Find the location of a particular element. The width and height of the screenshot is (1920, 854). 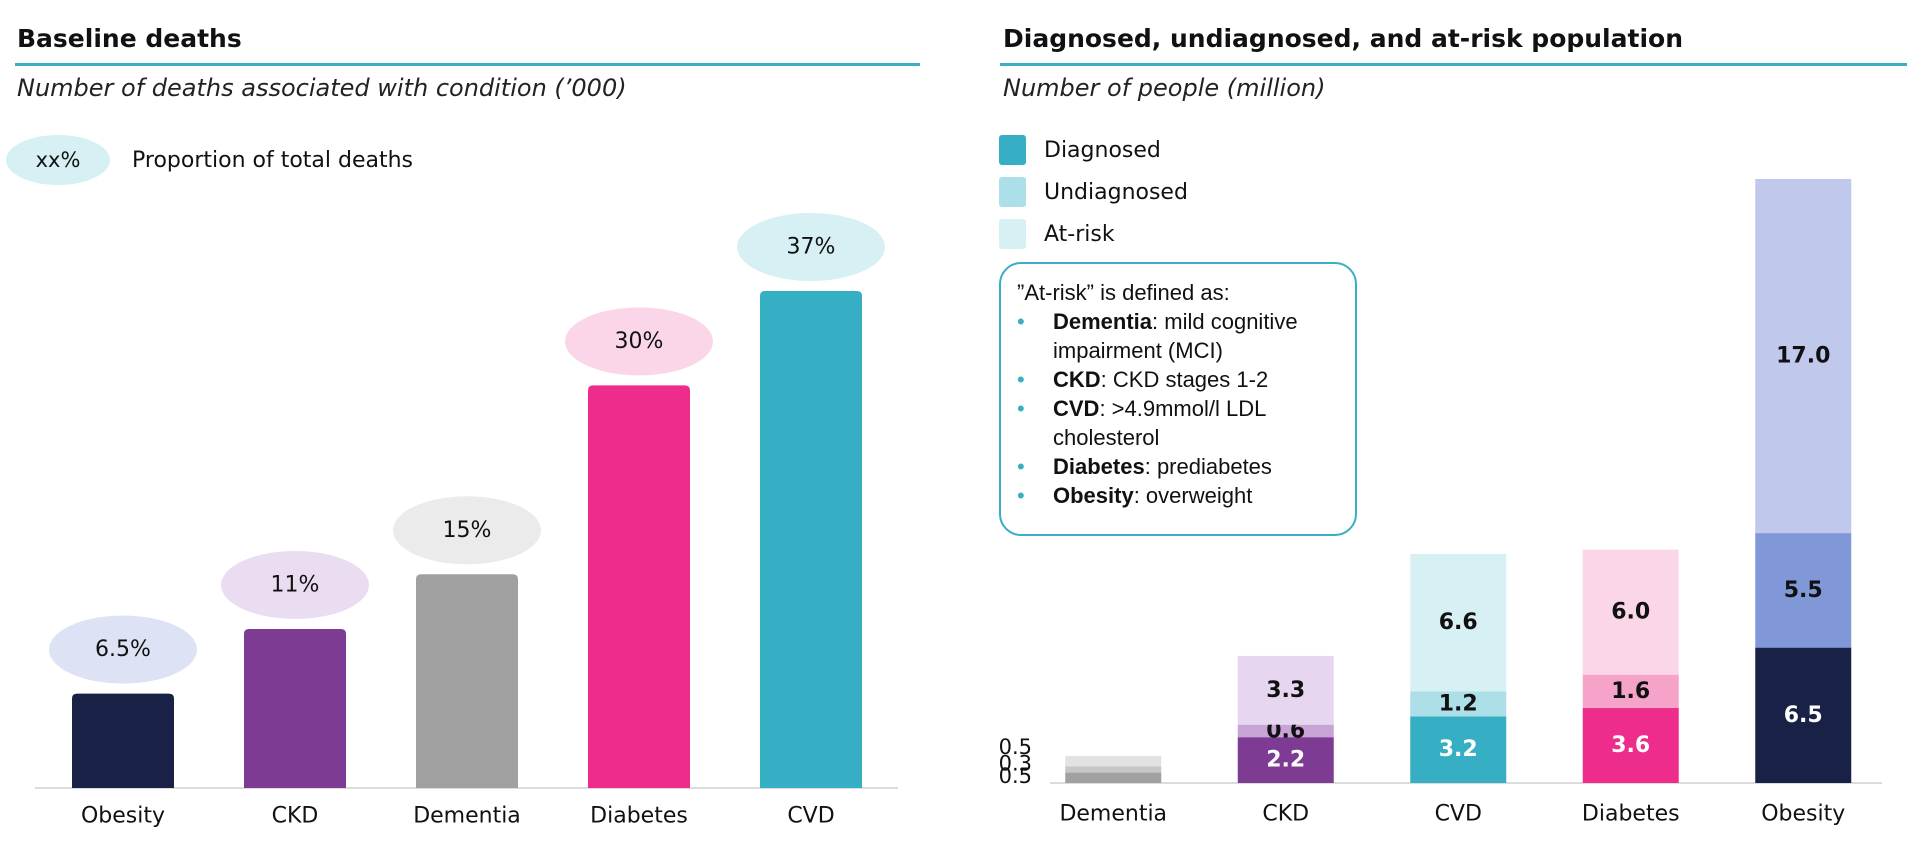

callout-item-diabetes: • Diabetes: prediabetes is located at coordinates (1181, 466).